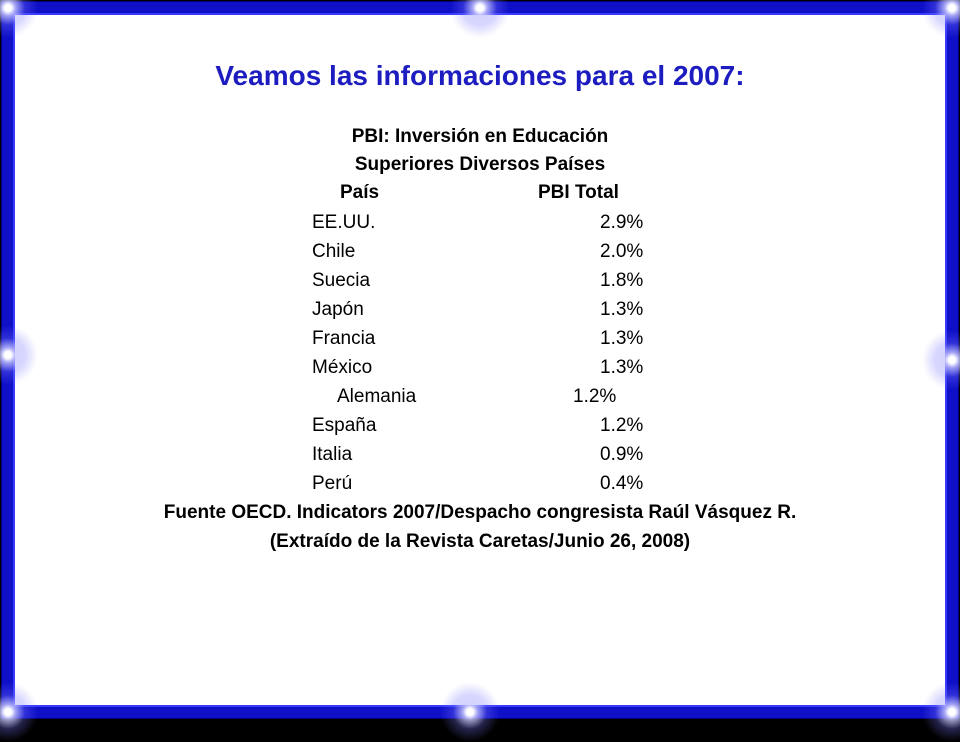  I want to click on table-caption: PBI: Inversión en Educación, so click(480, 136).